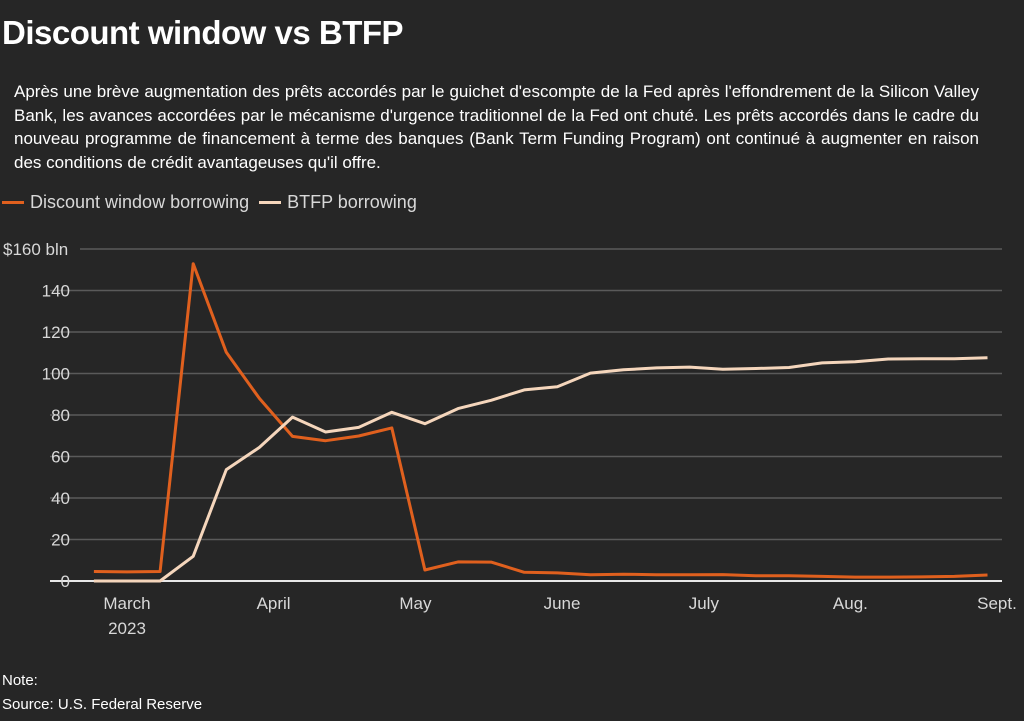 The image size is (1024, 721). What do you see at coordinates (126, 603) in the screenshot?
I see `x-tick-label: March` at bounding box center [126, 603].